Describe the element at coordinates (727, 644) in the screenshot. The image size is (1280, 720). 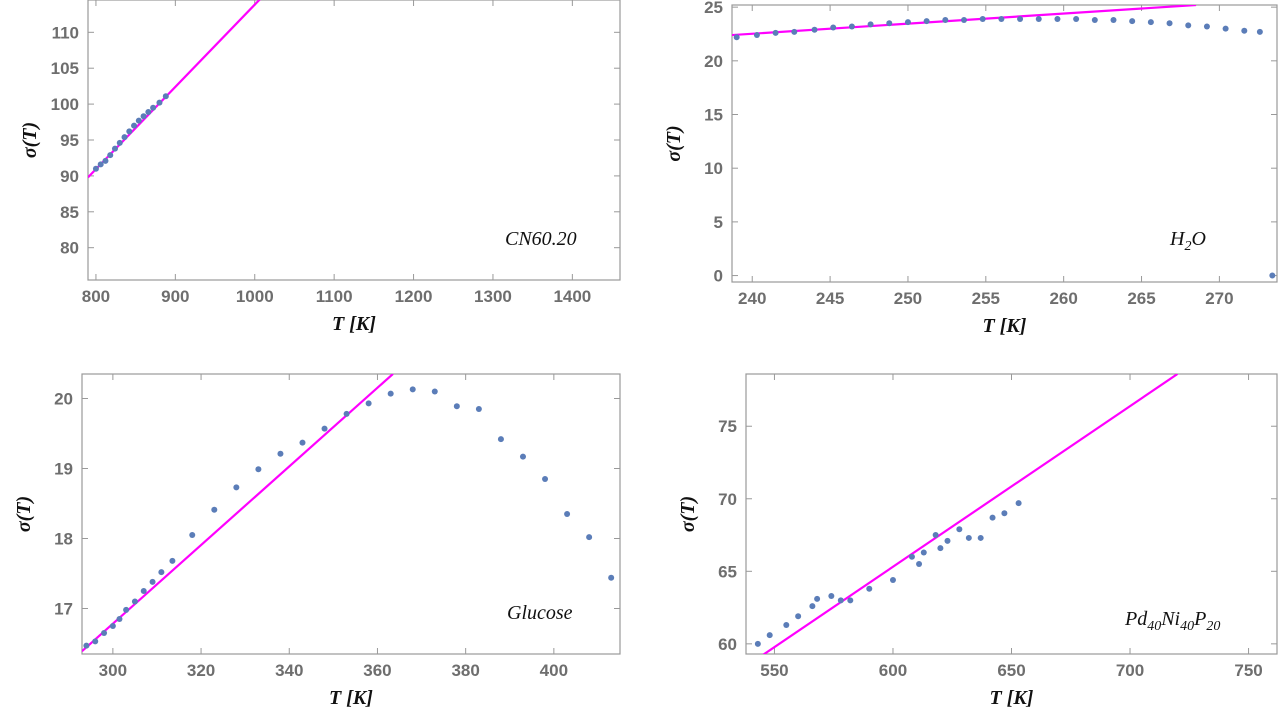
I see `y-tick-label: 60` at that location.